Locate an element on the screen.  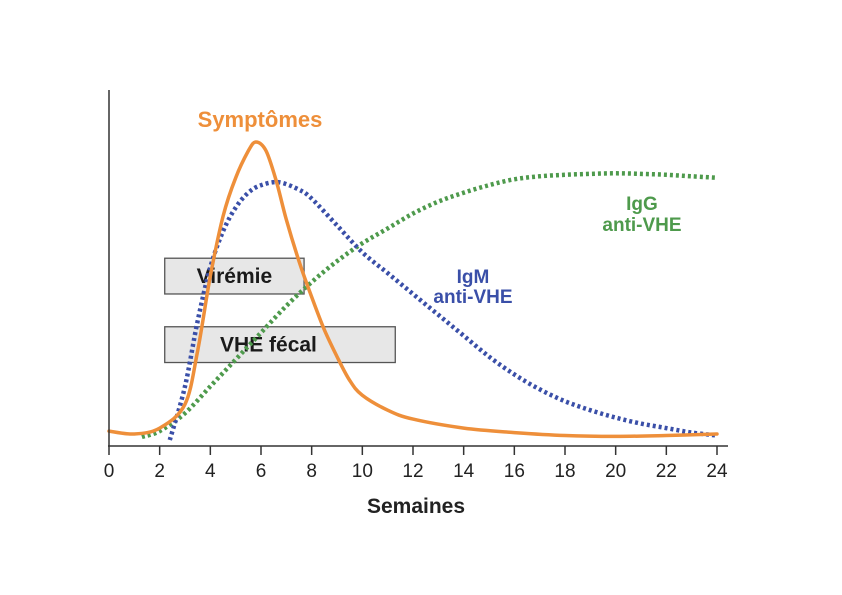
x-tick-label-3: 6 is located at coordinates (261, 471).